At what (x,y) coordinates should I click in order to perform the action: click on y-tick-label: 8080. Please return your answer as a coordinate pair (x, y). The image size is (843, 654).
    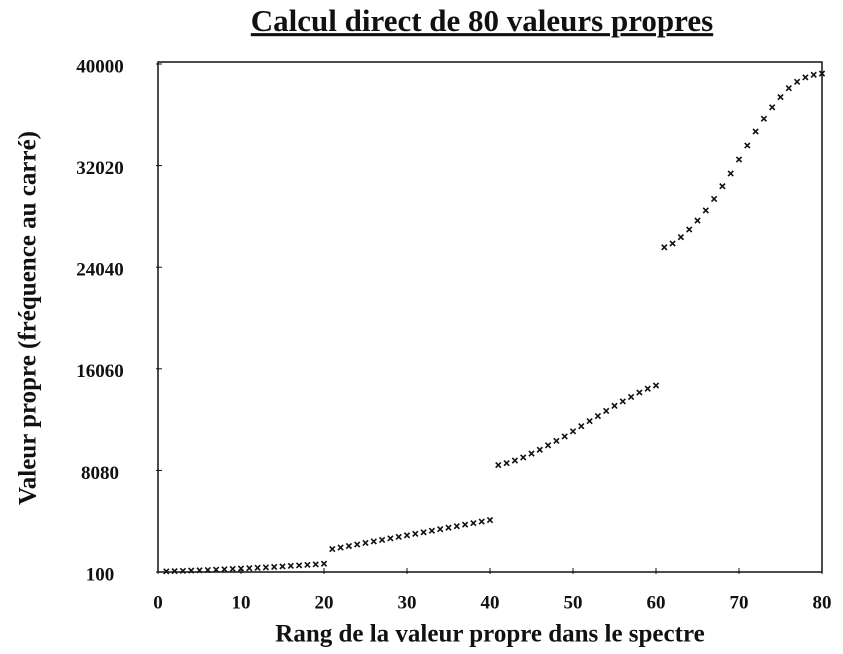
    Looking at the image, I should click on (100, 473).